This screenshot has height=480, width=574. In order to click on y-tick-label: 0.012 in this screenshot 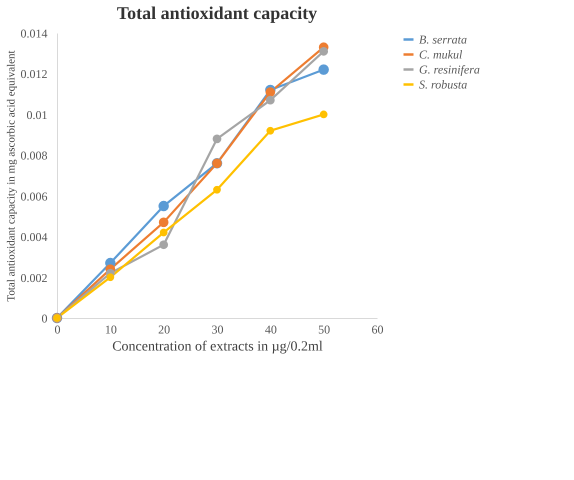, I will do `click(34, 74)`.